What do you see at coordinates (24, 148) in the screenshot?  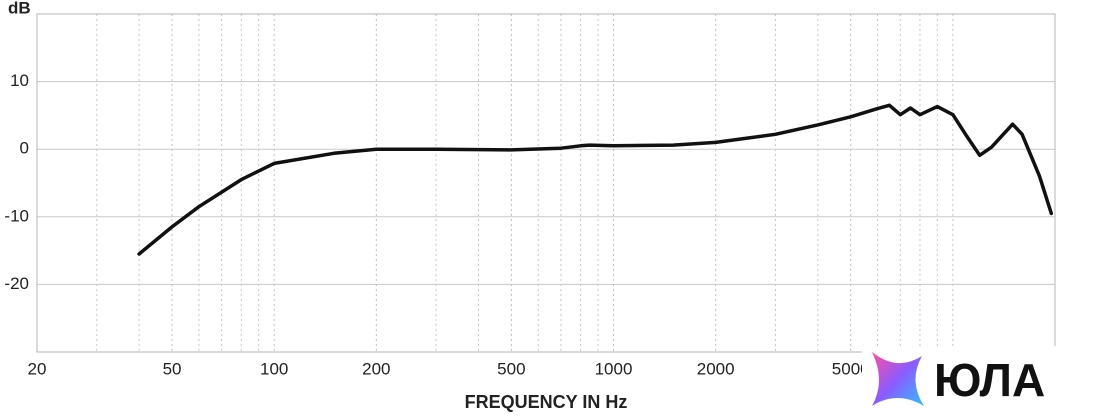 I see `y-tick-label: 0` at bounding box center [24, 148].